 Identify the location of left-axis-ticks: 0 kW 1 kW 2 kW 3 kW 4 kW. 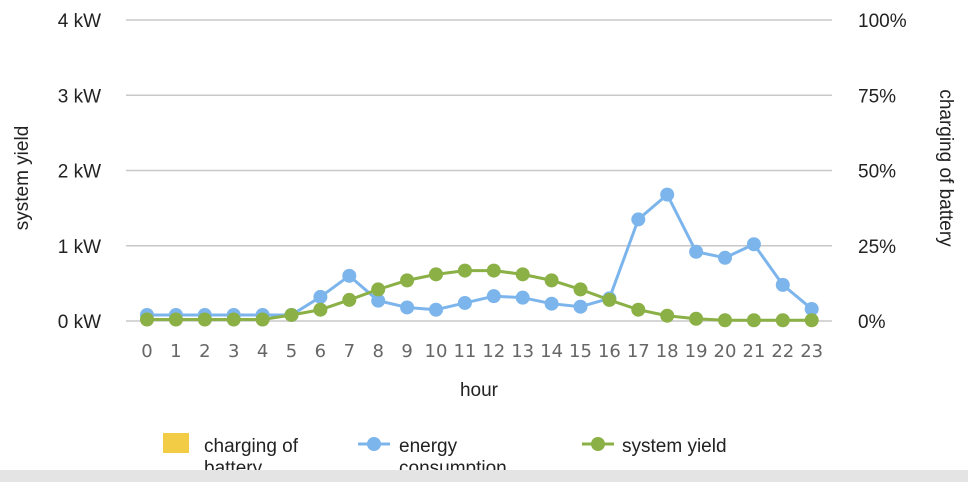
(79, 172).